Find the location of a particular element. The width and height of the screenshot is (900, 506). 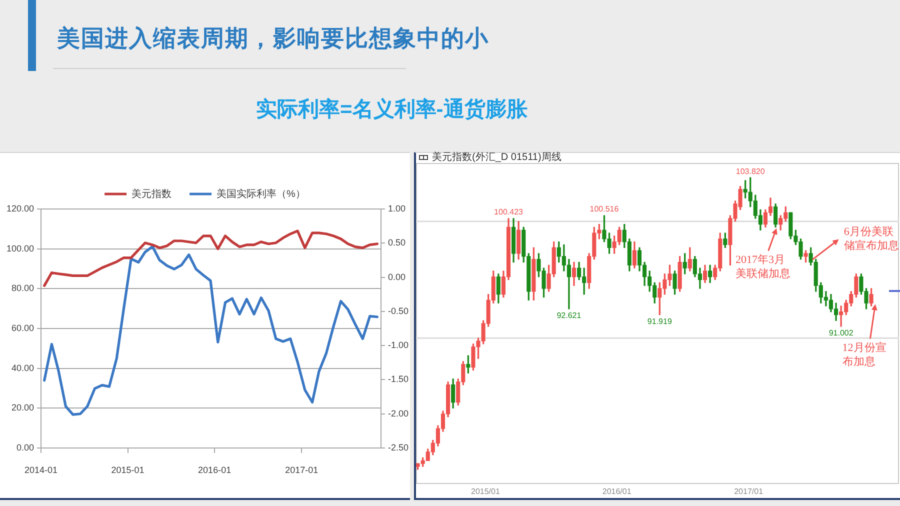

y-tick-label: 20.00 is located at coordinates (22, 407).